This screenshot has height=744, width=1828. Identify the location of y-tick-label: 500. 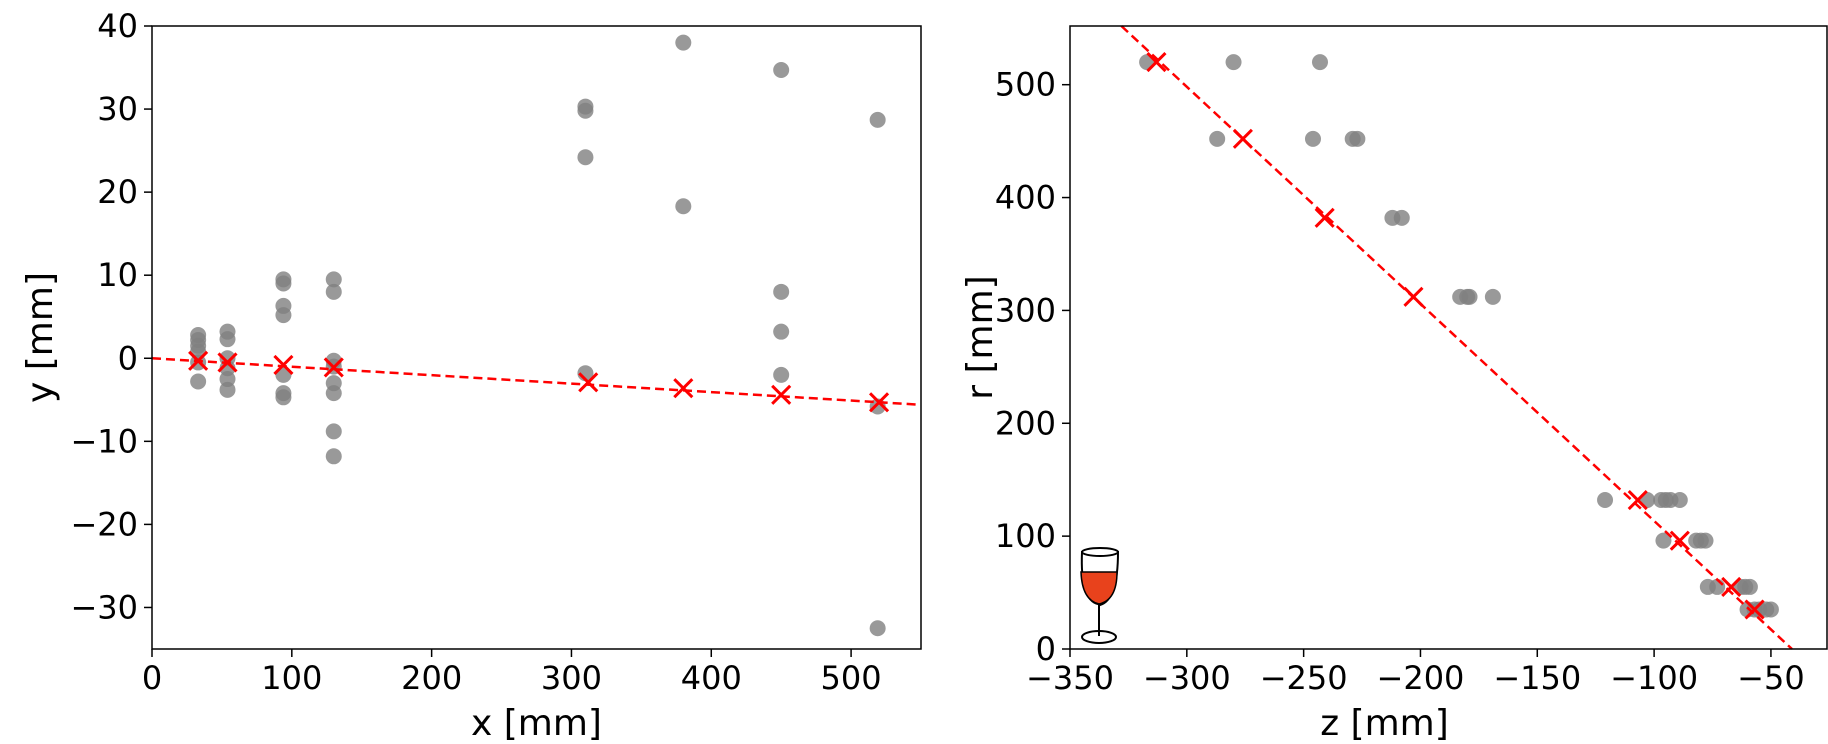
(1025, 85).